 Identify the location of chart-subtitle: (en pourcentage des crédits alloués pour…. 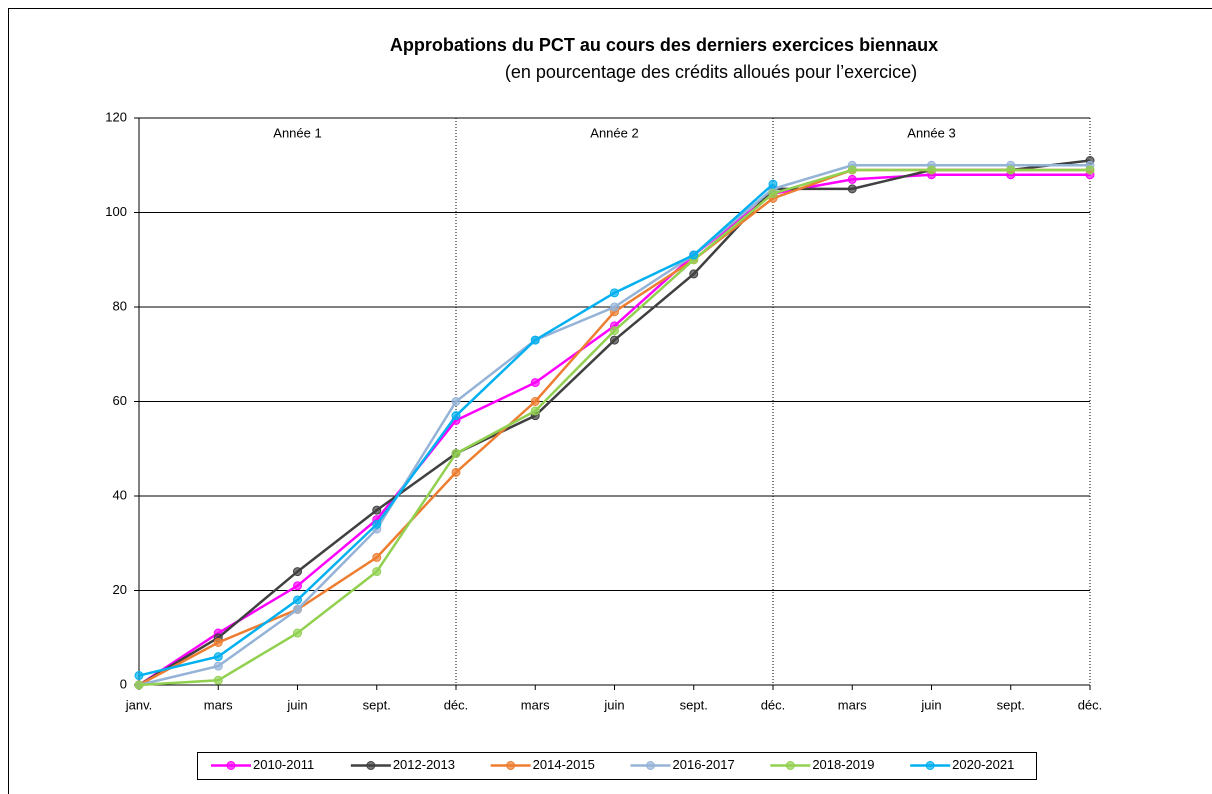
(711, 72).